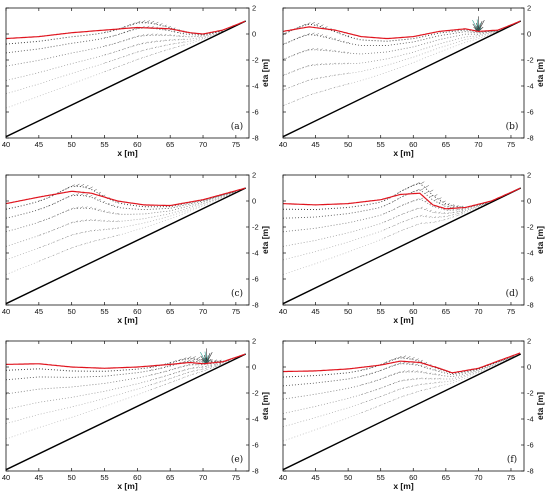  Describe the element at coordinates (265, 240) in the screenshot. I see `y-axis-label: eta [m]` at that location.